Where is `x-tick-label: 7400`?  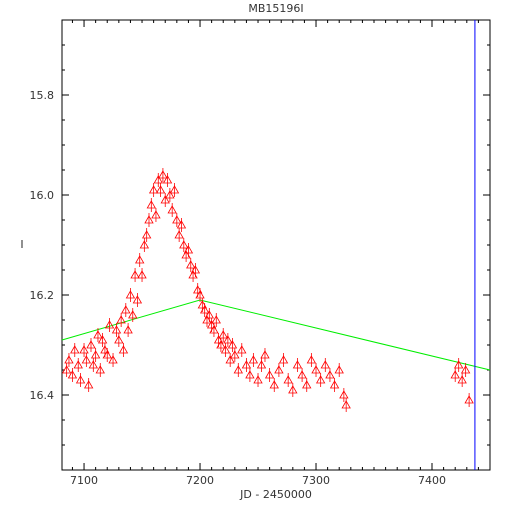 x-tick-label: 7400 is located at coordinates (432, 480).